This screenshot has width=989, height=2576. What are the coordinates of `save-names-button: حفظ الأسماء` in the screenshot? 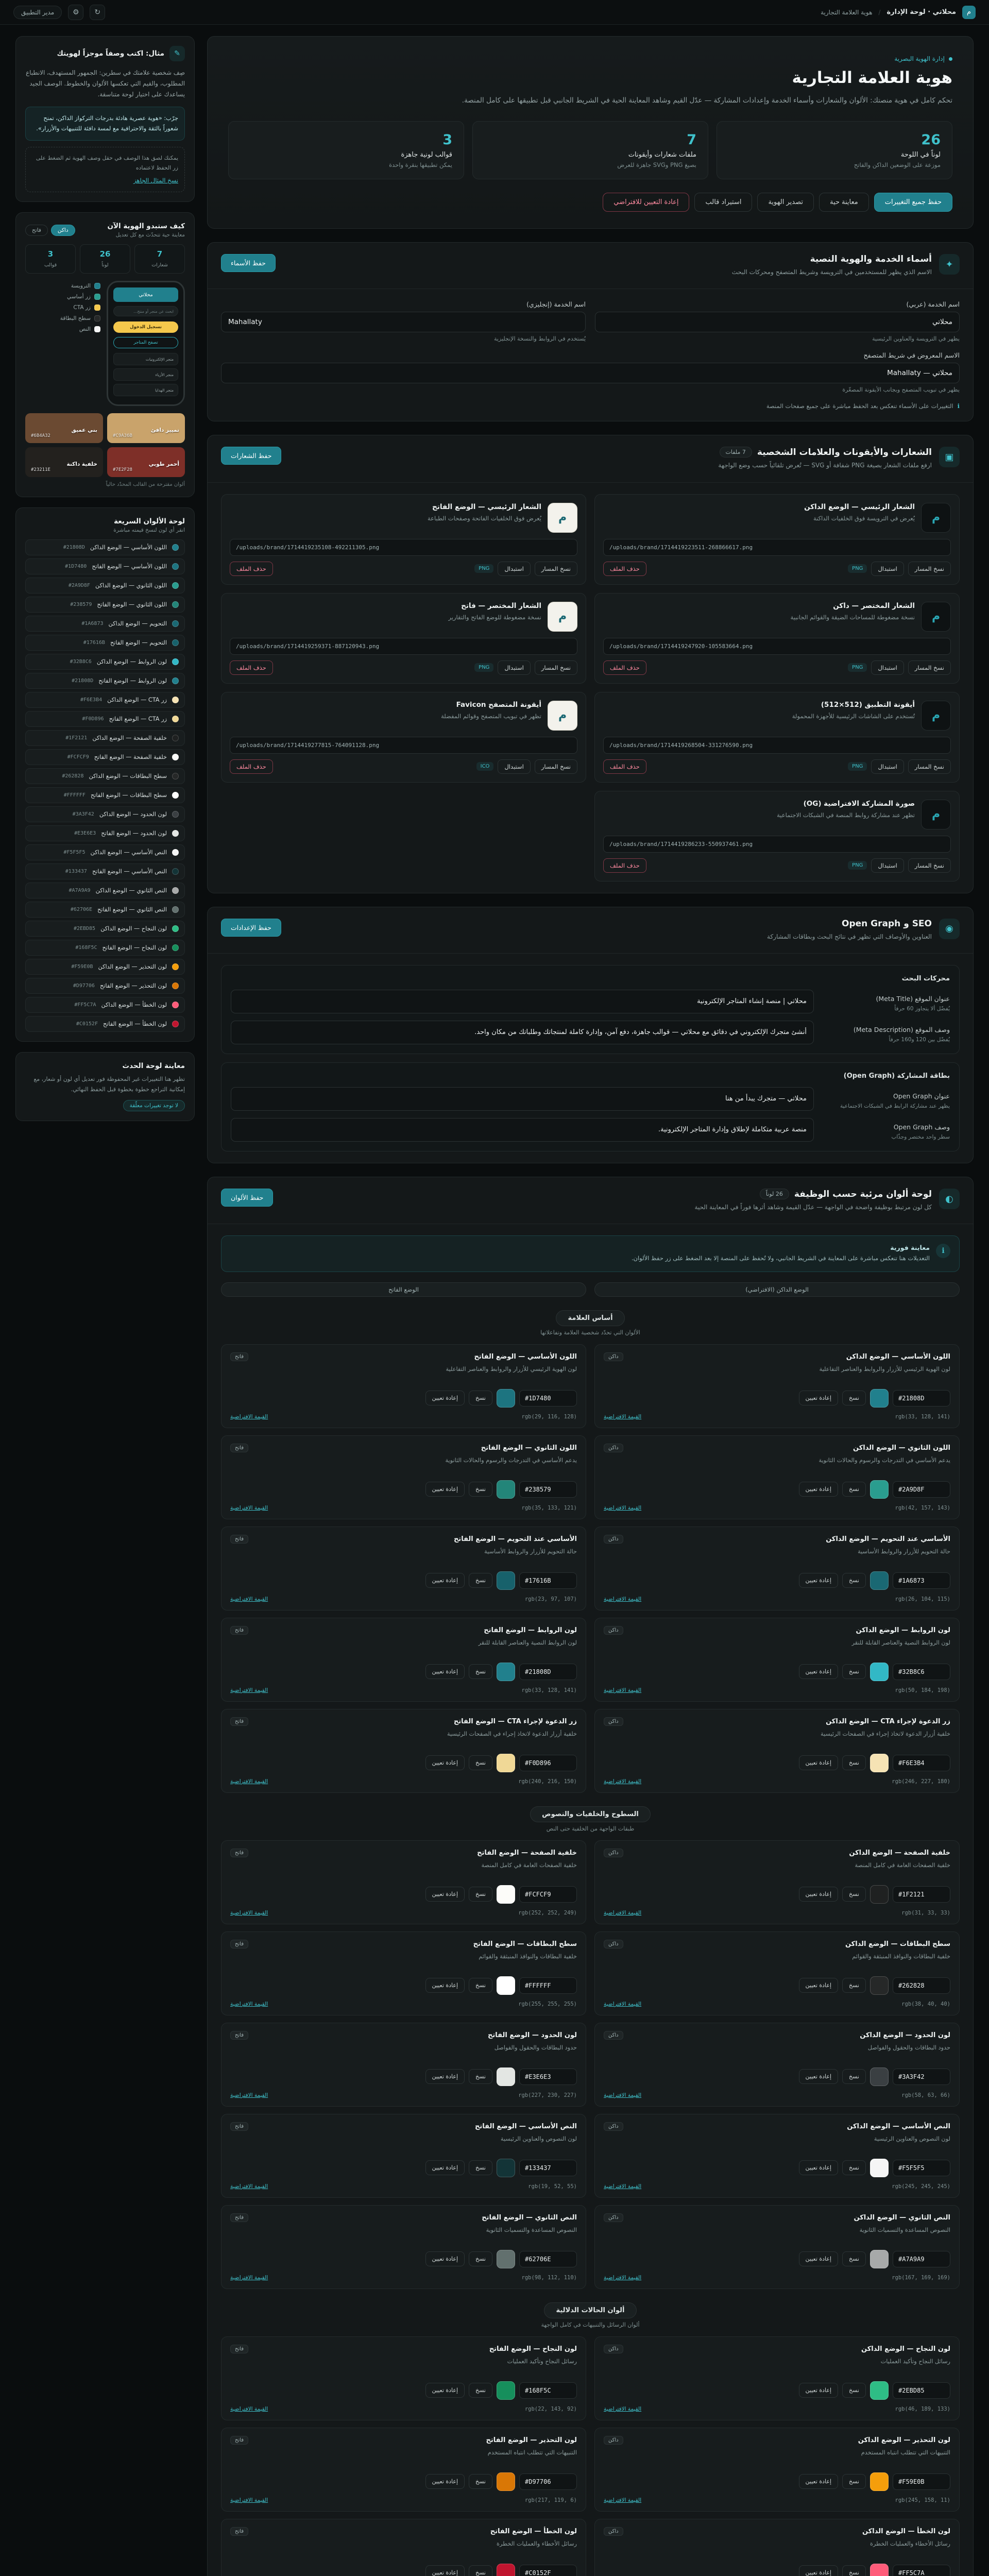 It's located at (248, 263).